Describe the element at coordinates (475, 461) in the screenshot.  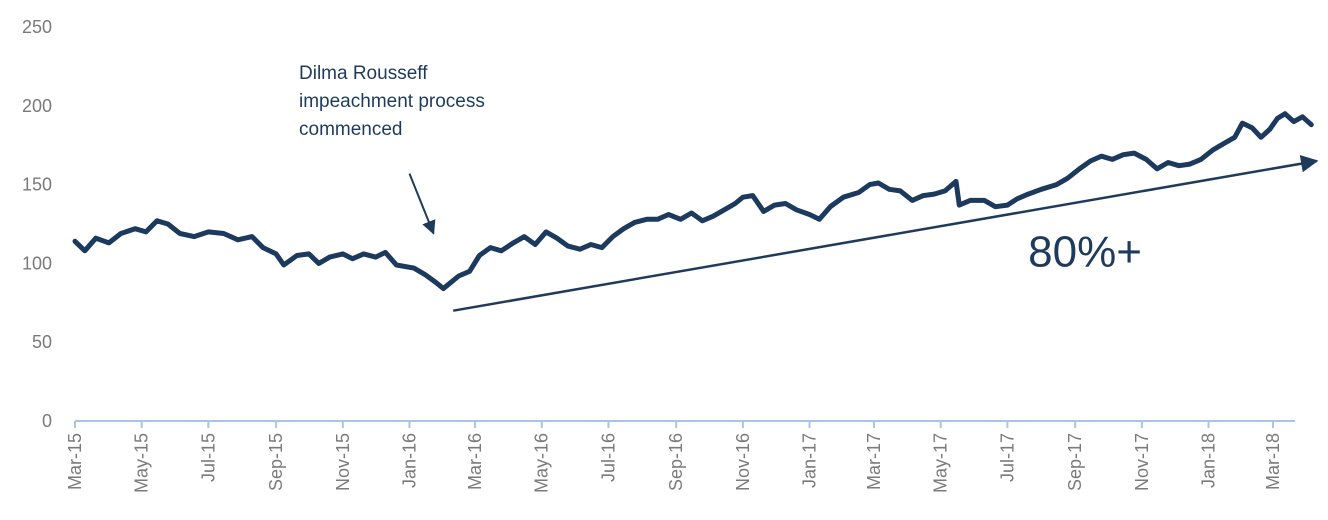
I see `x-tick-label: Mar-16` at that location.